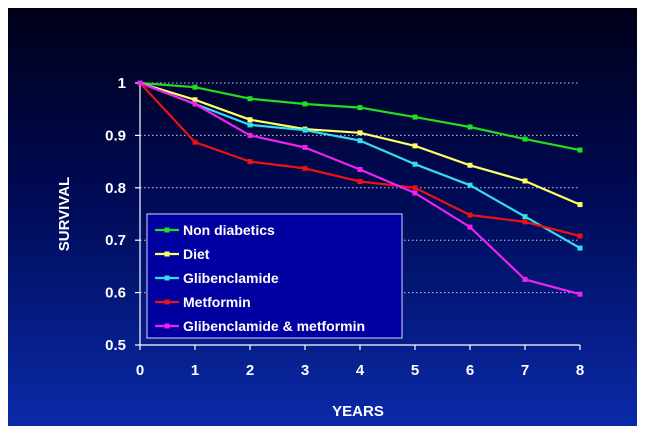  I want to click on x-tick-label: 1, so click(195, 370).